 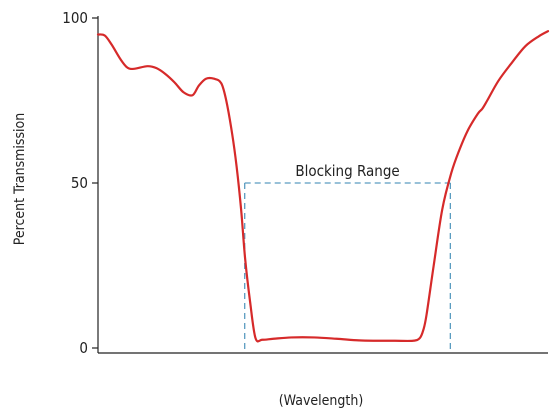 I want to click on y-tick-label: 50, so click(x=79, y=183).